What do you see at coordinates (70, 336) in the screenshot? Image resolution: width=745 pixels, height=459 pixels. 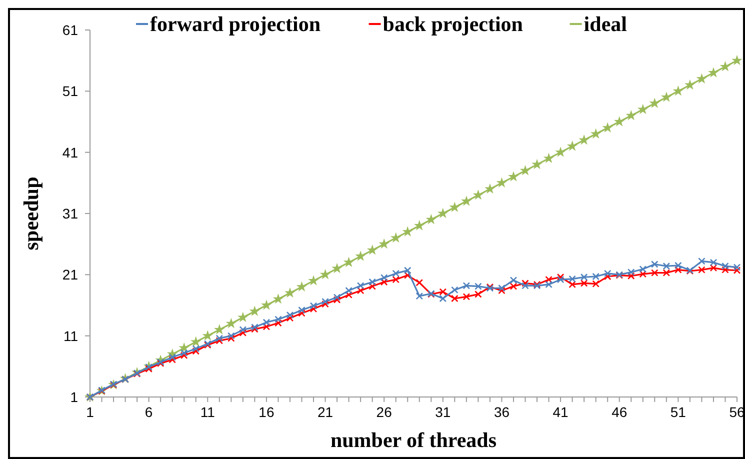 I see `y-tick-label: 11` at bounding box center [70, 336].